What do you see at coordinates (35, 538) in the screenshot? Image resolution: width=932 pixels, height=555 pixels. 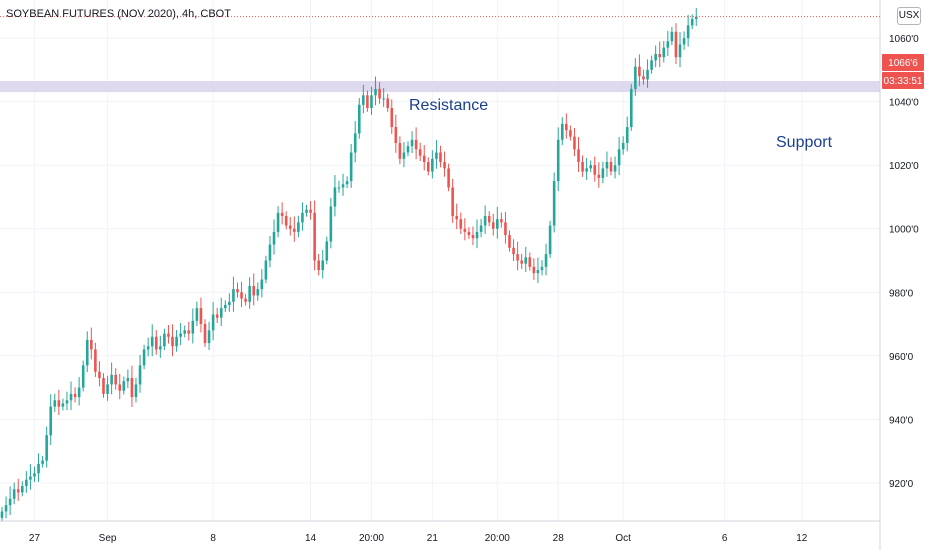 I see `x-tick-label: 27` at bounding box center [35, 538].